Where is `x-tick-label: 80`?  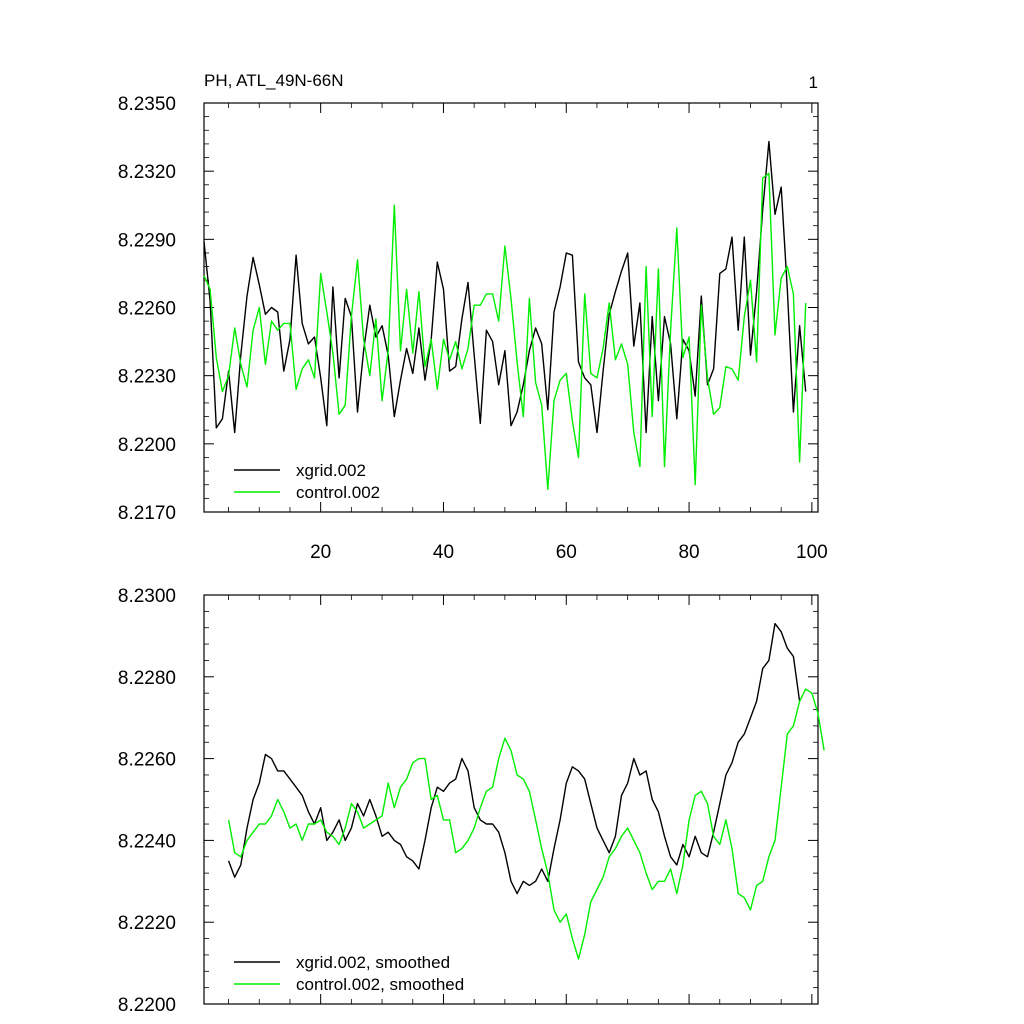 x-tick-label: 80 is located at coordinates (688, 552).